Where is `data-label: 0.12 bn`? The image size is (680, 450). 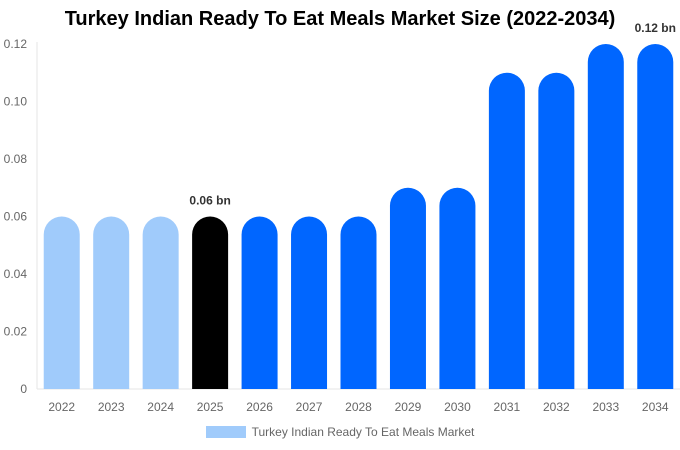 data-label: 0.12 bn is located at coordinates (655, 28).